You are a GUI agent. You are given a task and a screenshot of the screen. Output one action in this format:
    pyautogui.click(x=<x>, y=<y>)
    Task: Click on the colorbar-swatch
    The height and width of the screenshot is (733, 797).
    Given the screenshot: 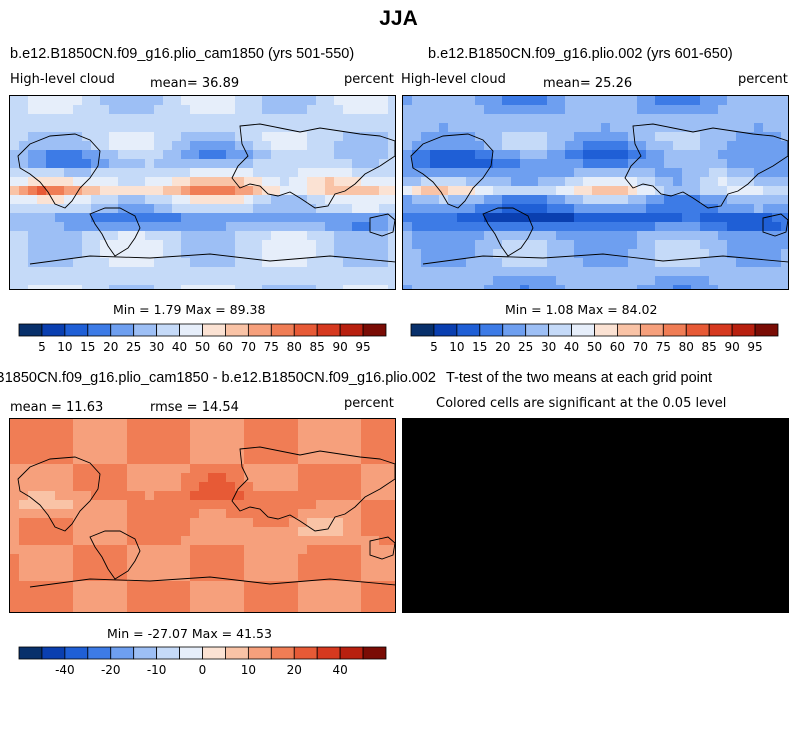 What is the action you would take?
    pyautogui.click(x=76, y=330)
    